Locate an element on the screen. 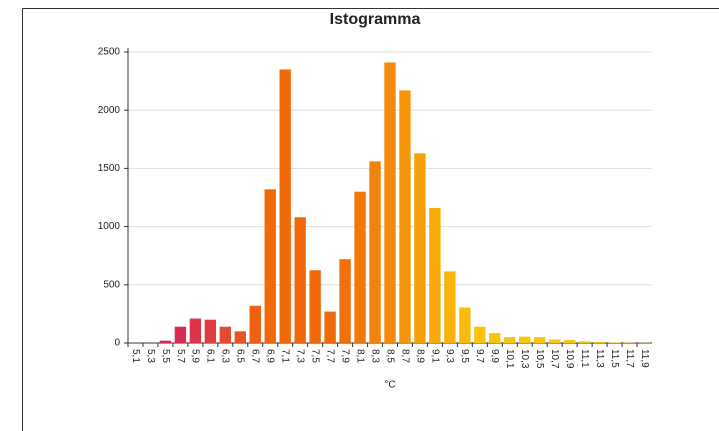  x-tick-label: 11,3 is located at coordinates (599, 358).